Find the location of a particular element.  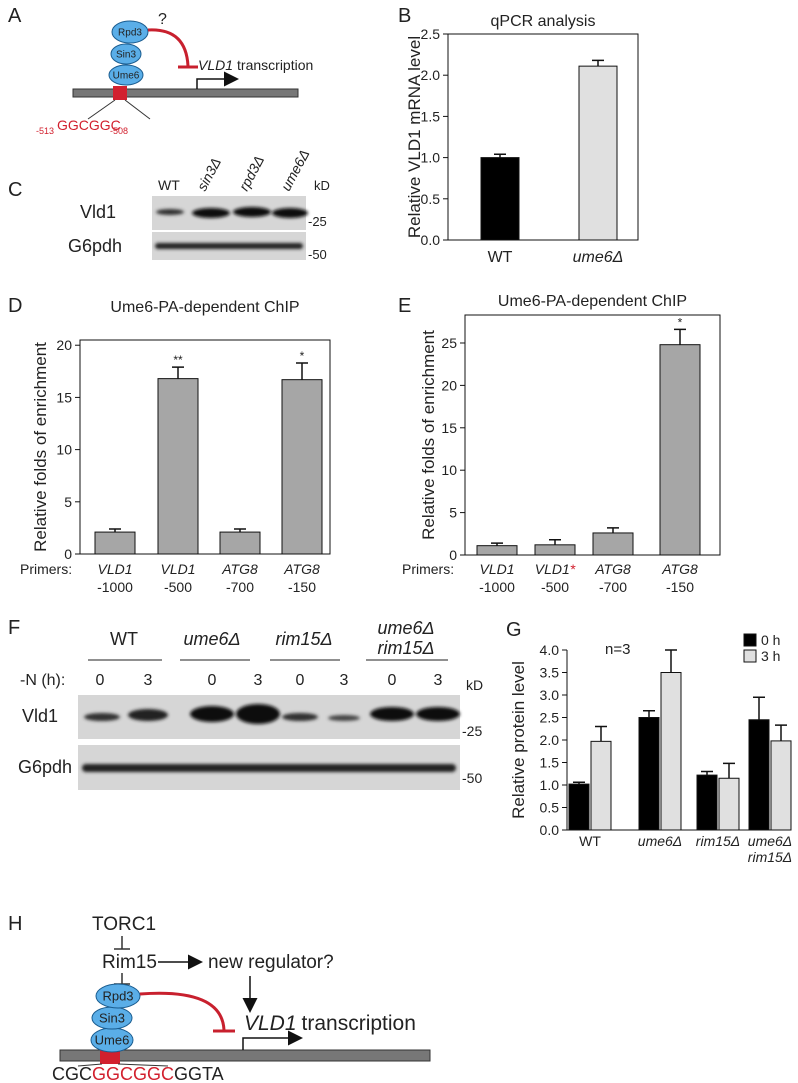

primers-label: Primers: is located at coordinates (428, 569).